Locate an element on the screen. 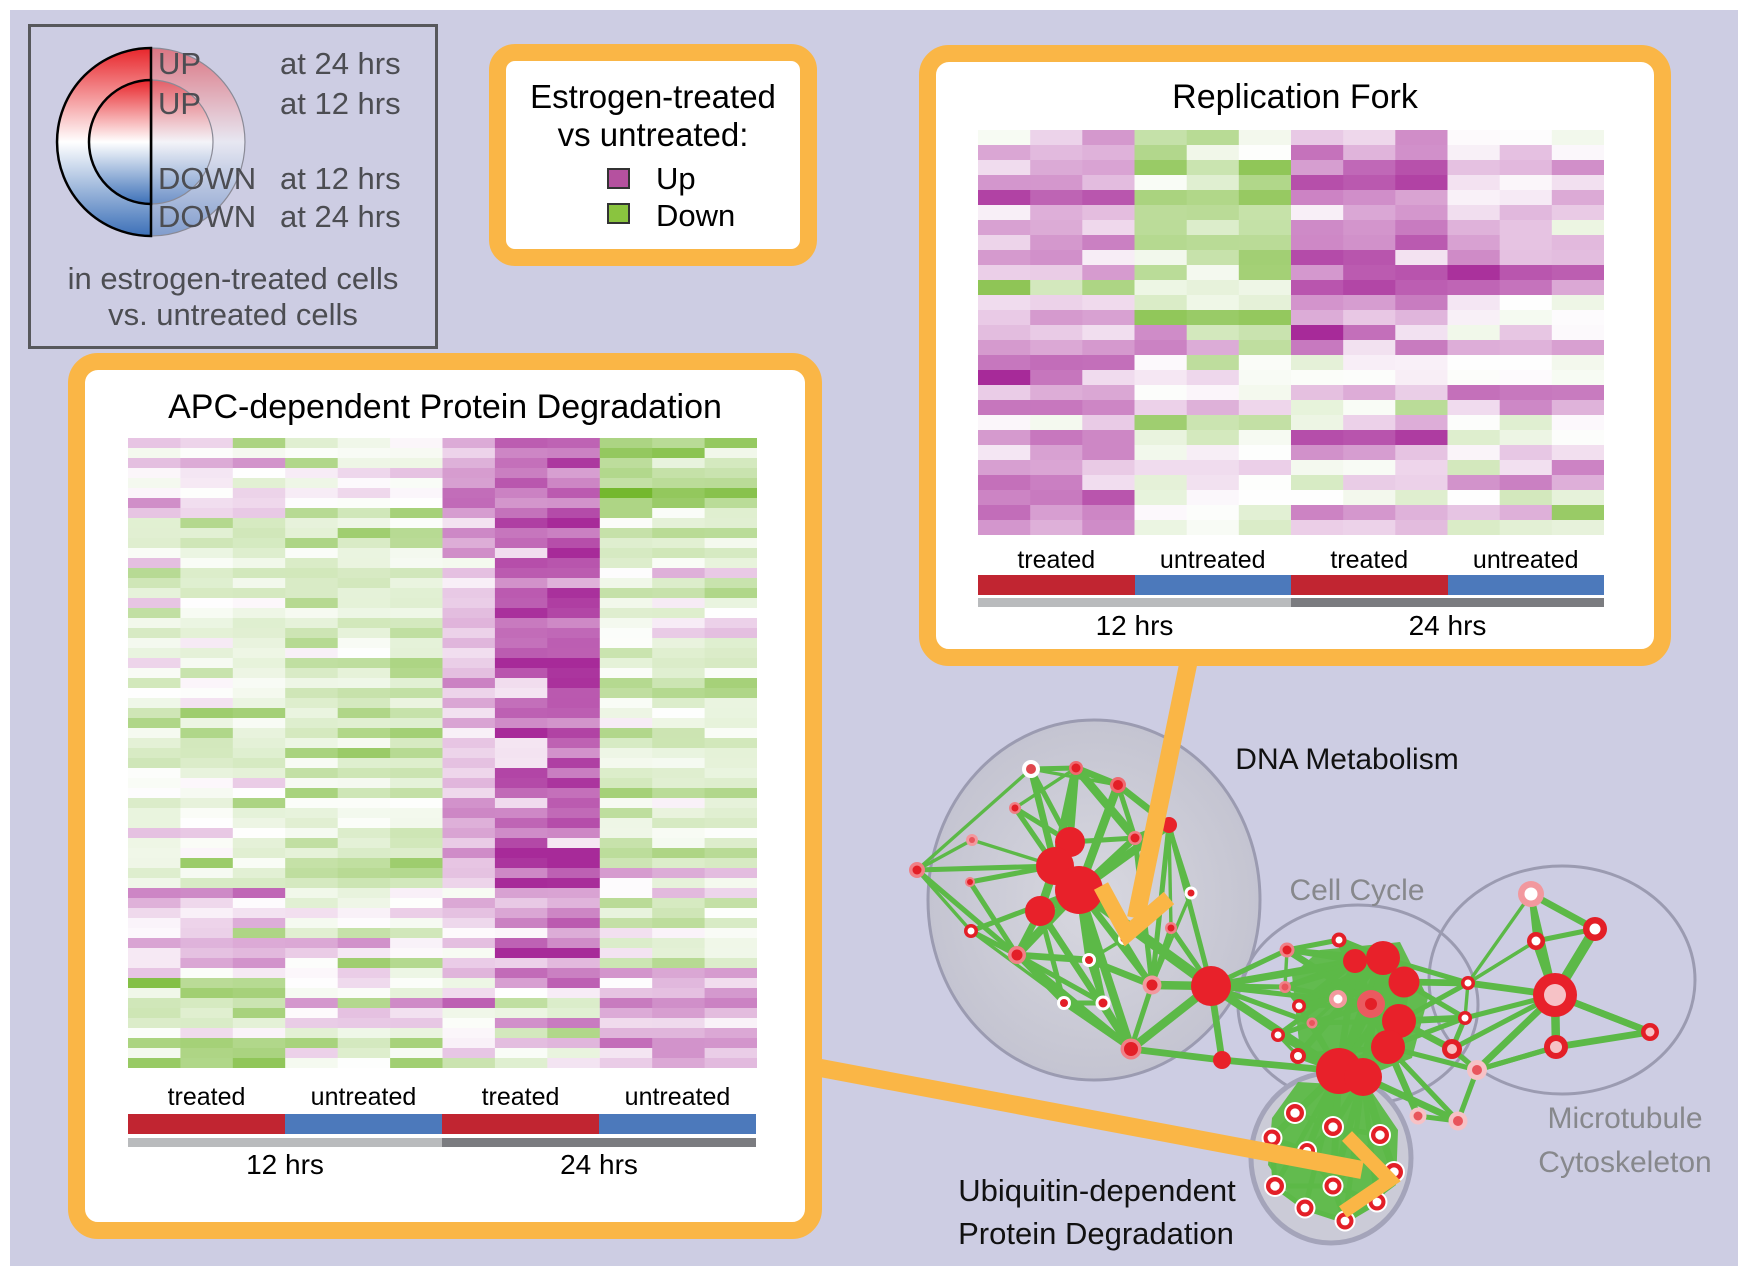 This screenshot has height=1279, width=1750. svg-text: Ubiquitin-dependent is located at coordinates (1097, 1190).